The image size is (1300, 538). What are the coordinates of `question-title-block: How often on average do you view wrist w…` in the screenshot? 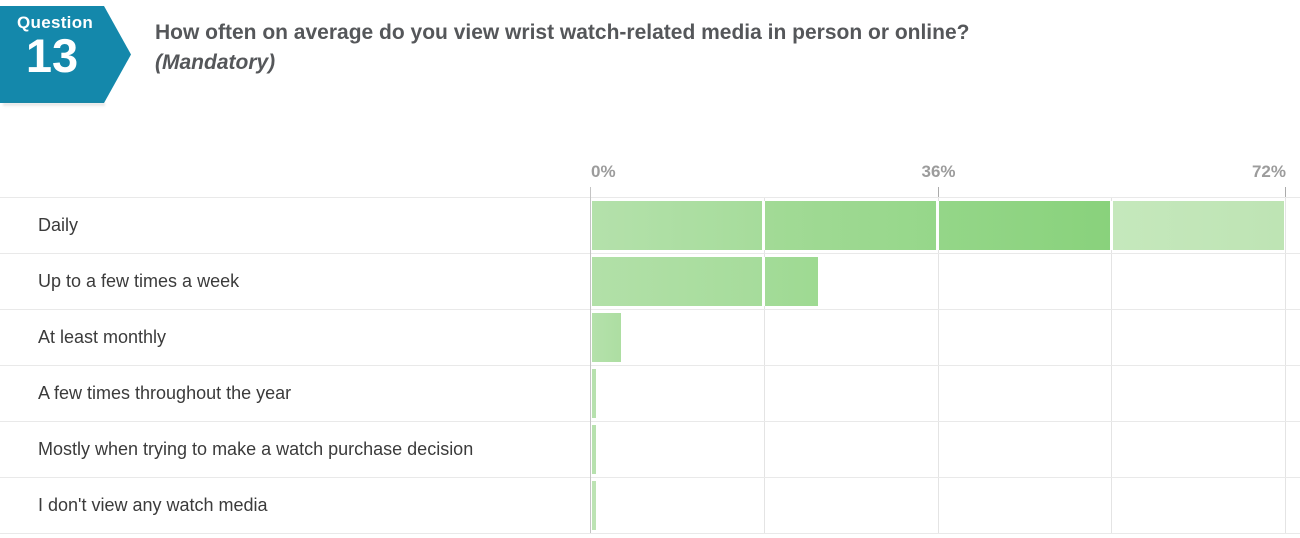 It's located at (715, 48).